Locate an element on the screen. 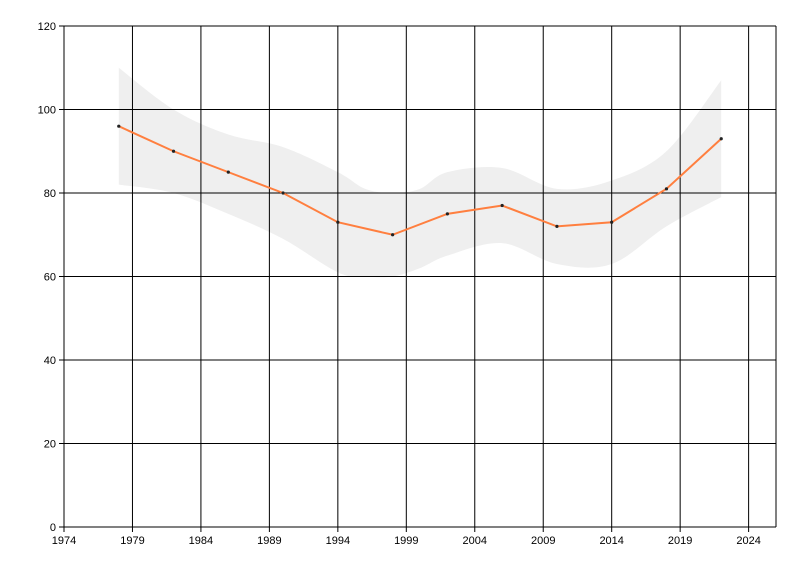 Image resolution: width=800 pixels, height=576 pixels. y-tick-label: 60 is located at coordinates (50, 278).